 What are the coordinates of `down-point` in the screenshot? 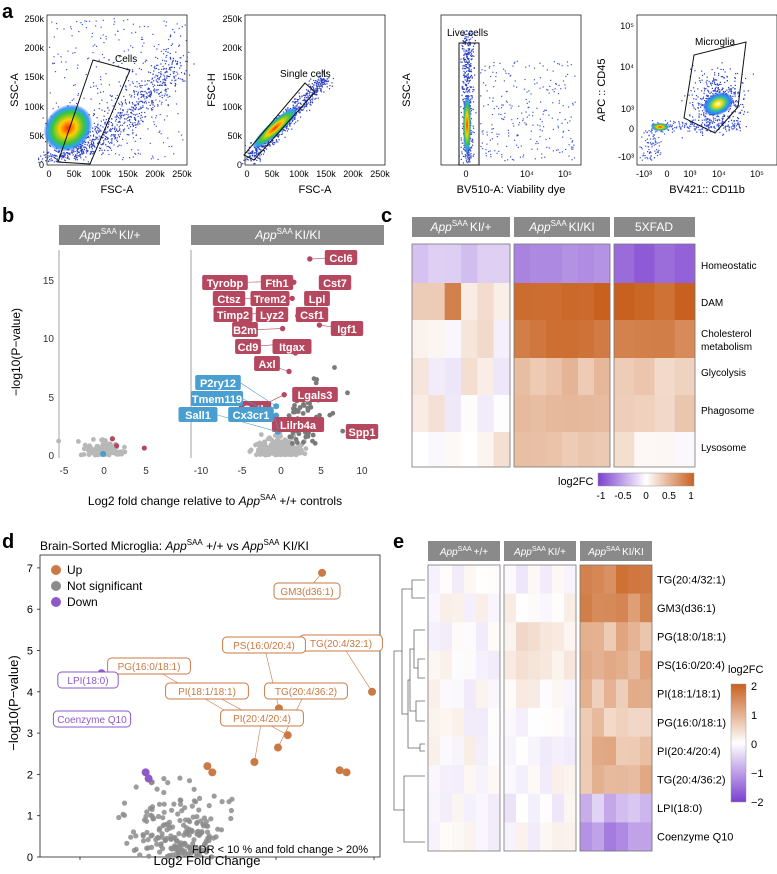 It's located at (148, 778).